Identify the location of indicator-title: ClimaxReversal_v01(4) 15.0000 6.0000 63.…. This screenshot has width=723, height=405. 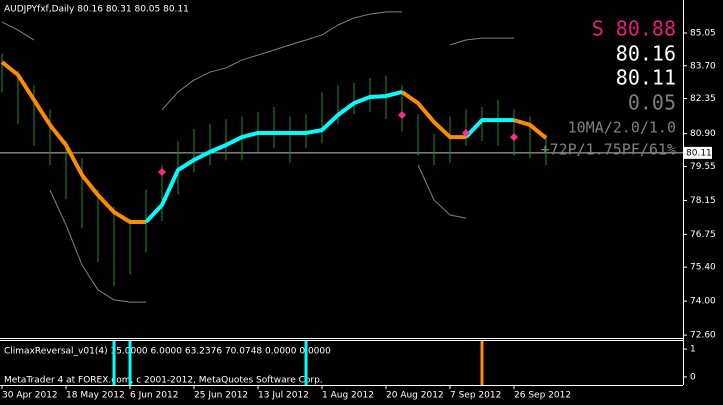
(167, 352).